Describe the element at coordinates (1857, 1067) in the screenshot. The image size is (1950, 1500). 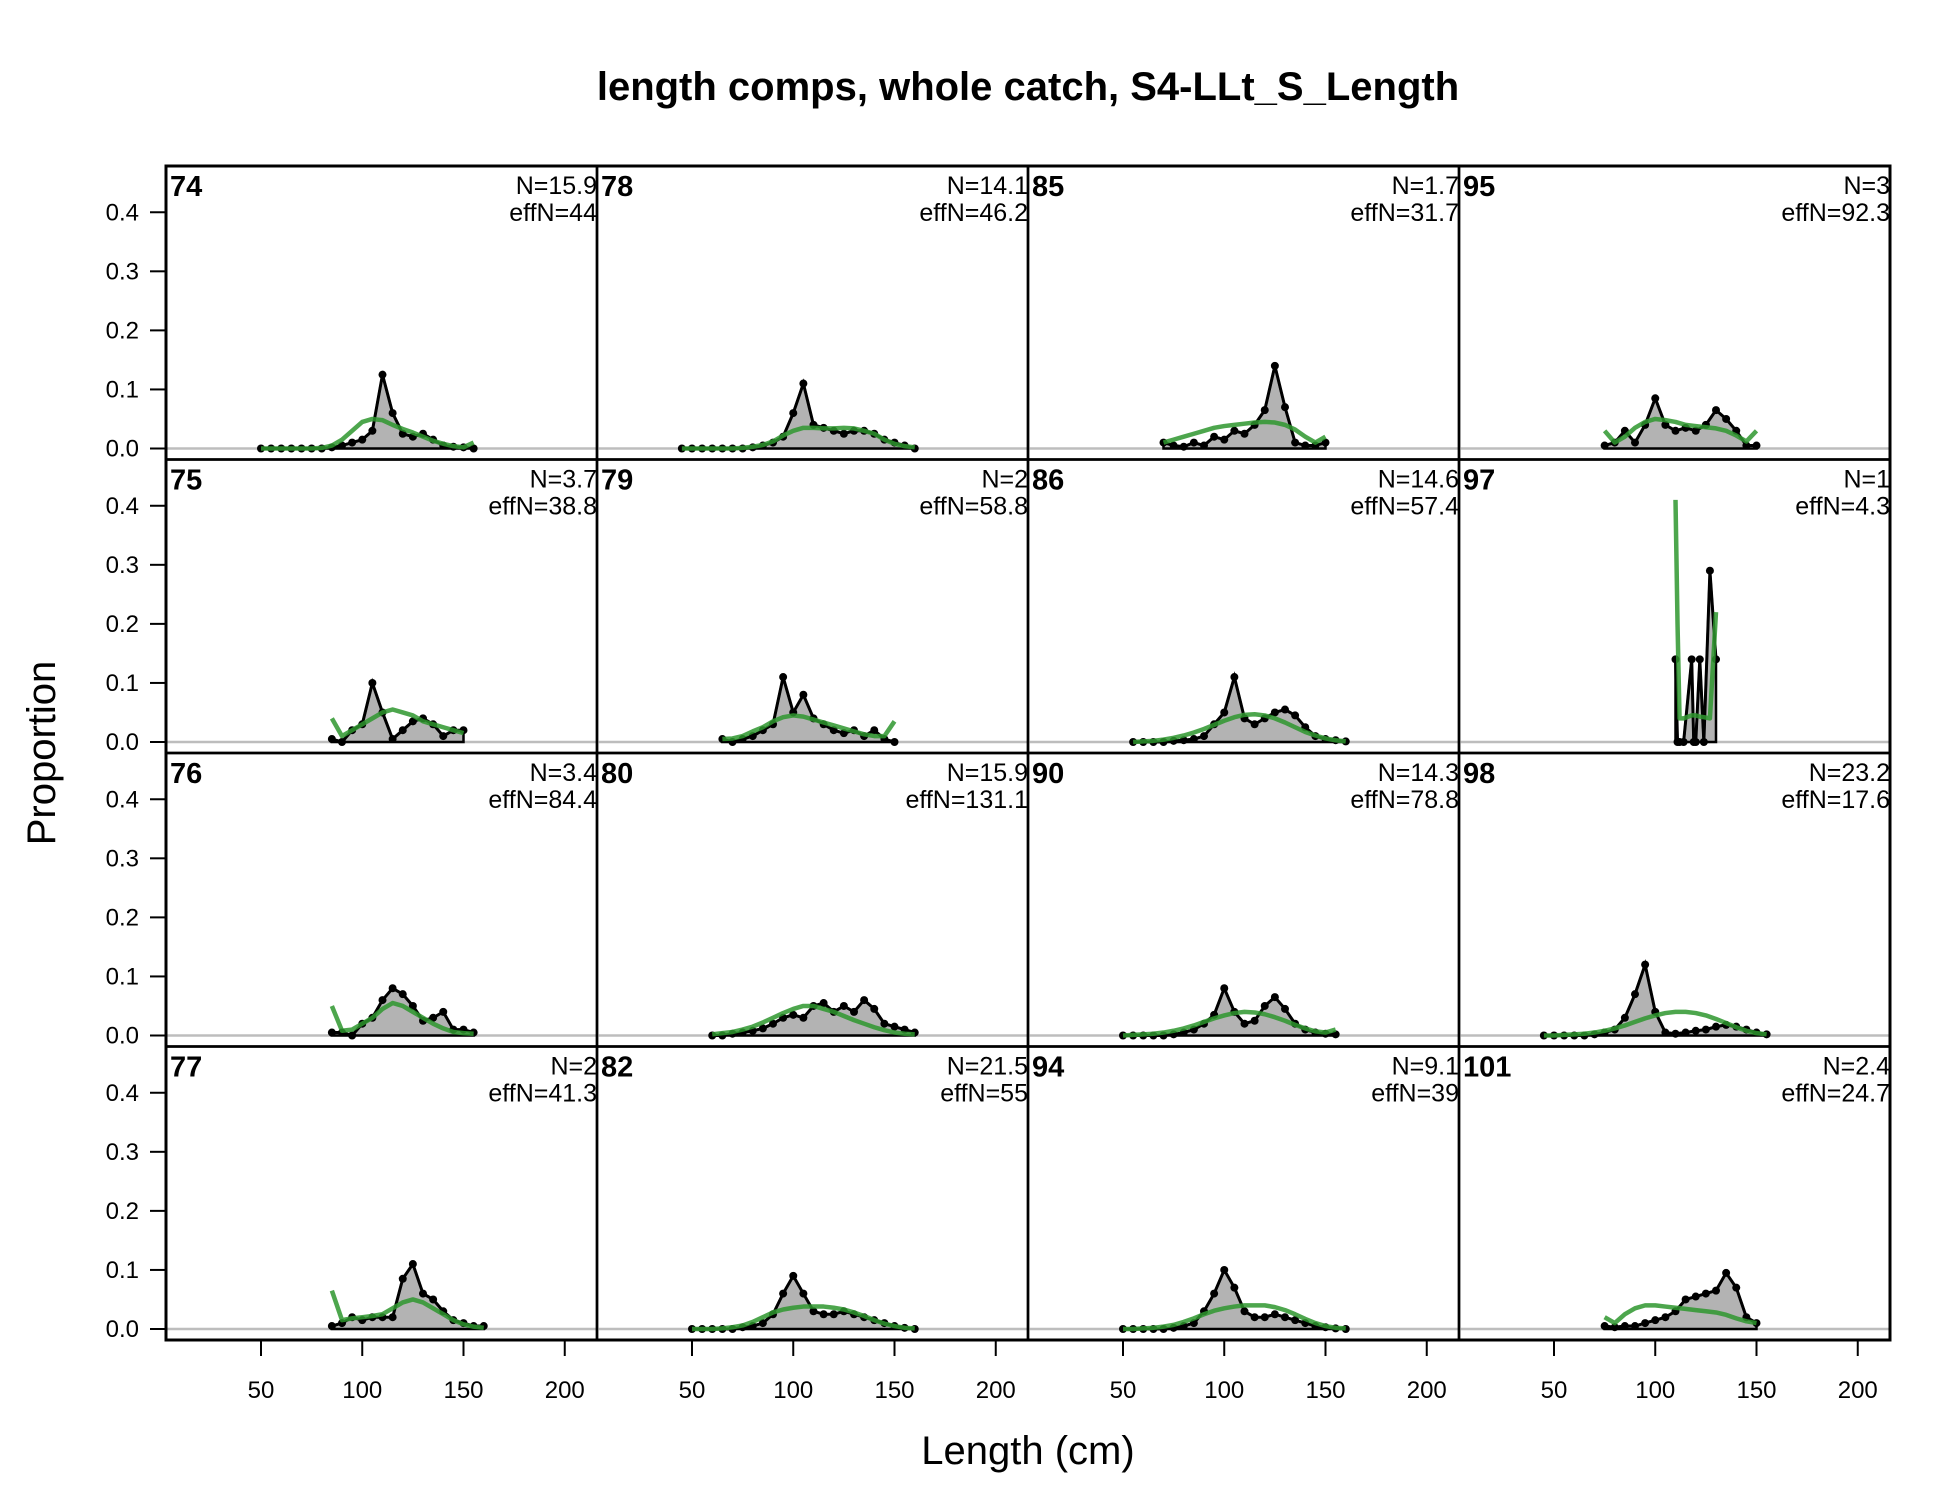
I see `panel-n-label: N=2.4` at that location.